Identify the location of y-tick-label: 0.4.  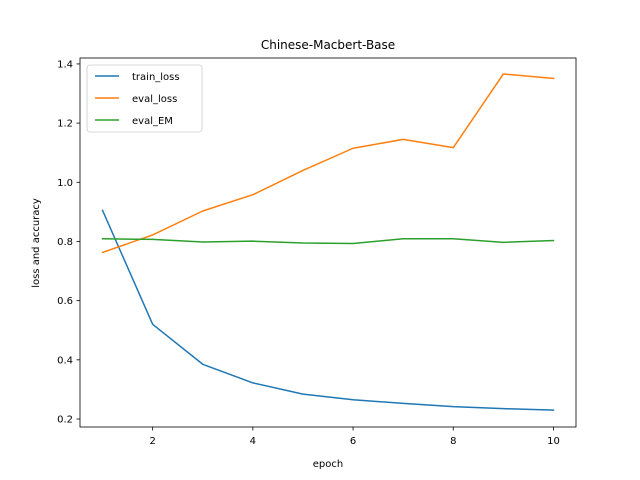
(65, 360).